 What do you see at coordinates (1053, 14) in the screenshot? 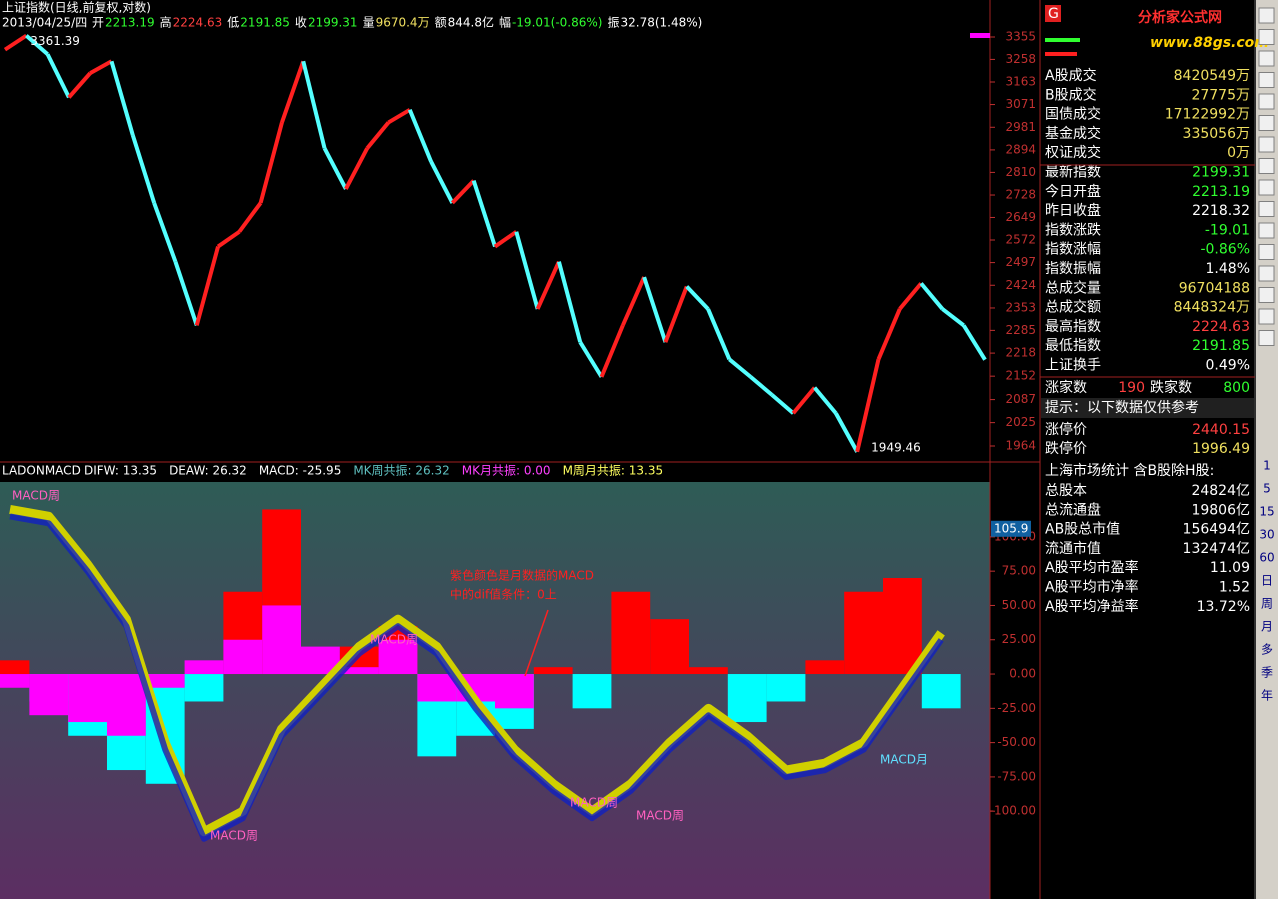
I see `badge: G` at bounding box center [1053, 14].